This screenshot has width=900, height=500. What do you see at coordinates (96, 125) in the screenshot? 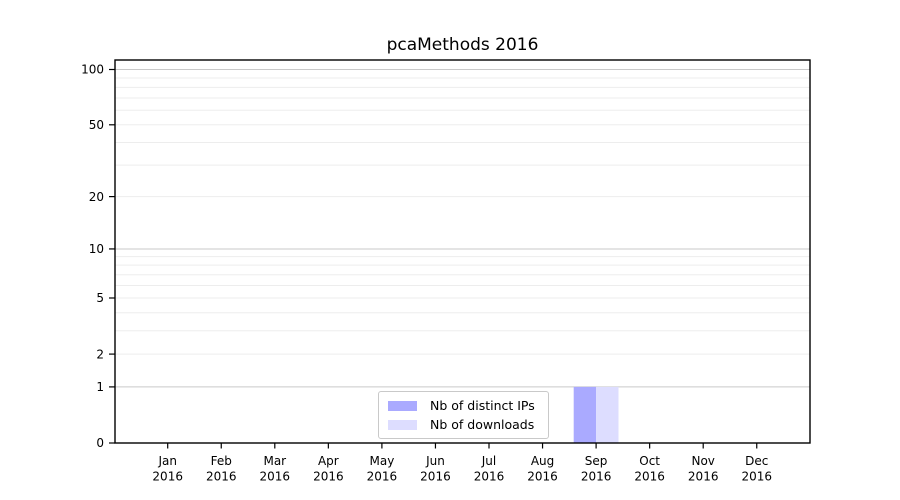
I see `y-tick-label: 50` at bounding box center [96, 125].